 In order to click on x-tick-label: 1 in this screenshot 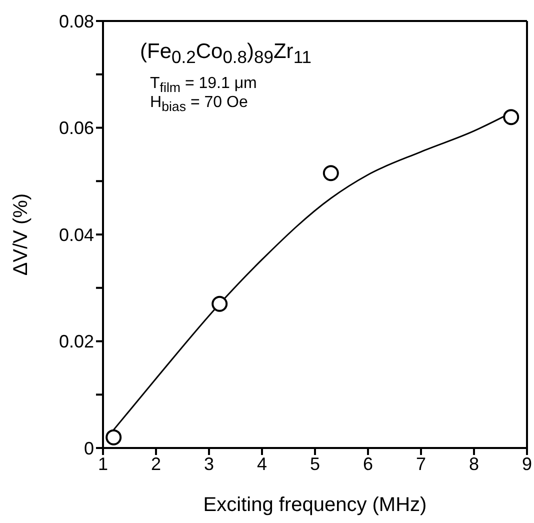, I will do `click(103, 464)`.